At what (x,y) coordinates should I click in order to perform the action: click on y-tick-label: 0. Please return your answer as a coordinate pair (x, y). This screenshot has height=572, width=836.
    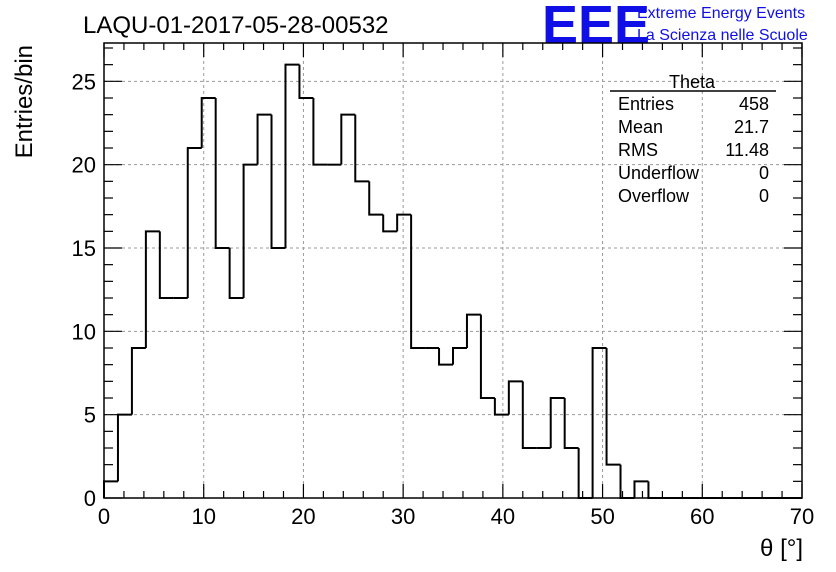
    Looking at the image, I should click on (90, 498).